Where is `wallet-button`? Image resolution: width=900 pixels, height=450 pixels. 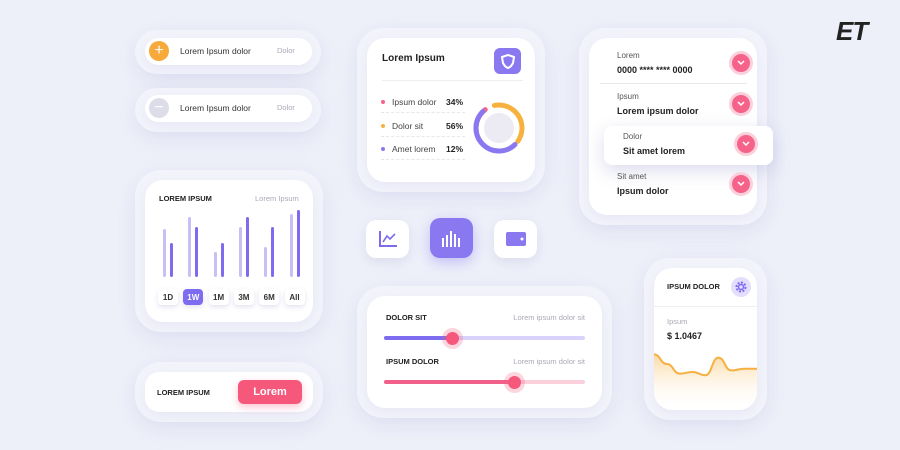
wallet-button is located at coordinates (515, 239).